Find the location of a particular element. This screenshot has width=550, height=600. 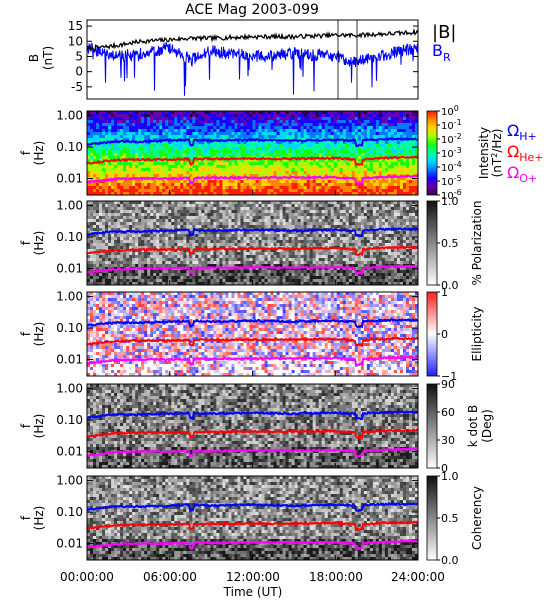

x-tick-label: 18:00:00 is located at coordinates (336, 577).